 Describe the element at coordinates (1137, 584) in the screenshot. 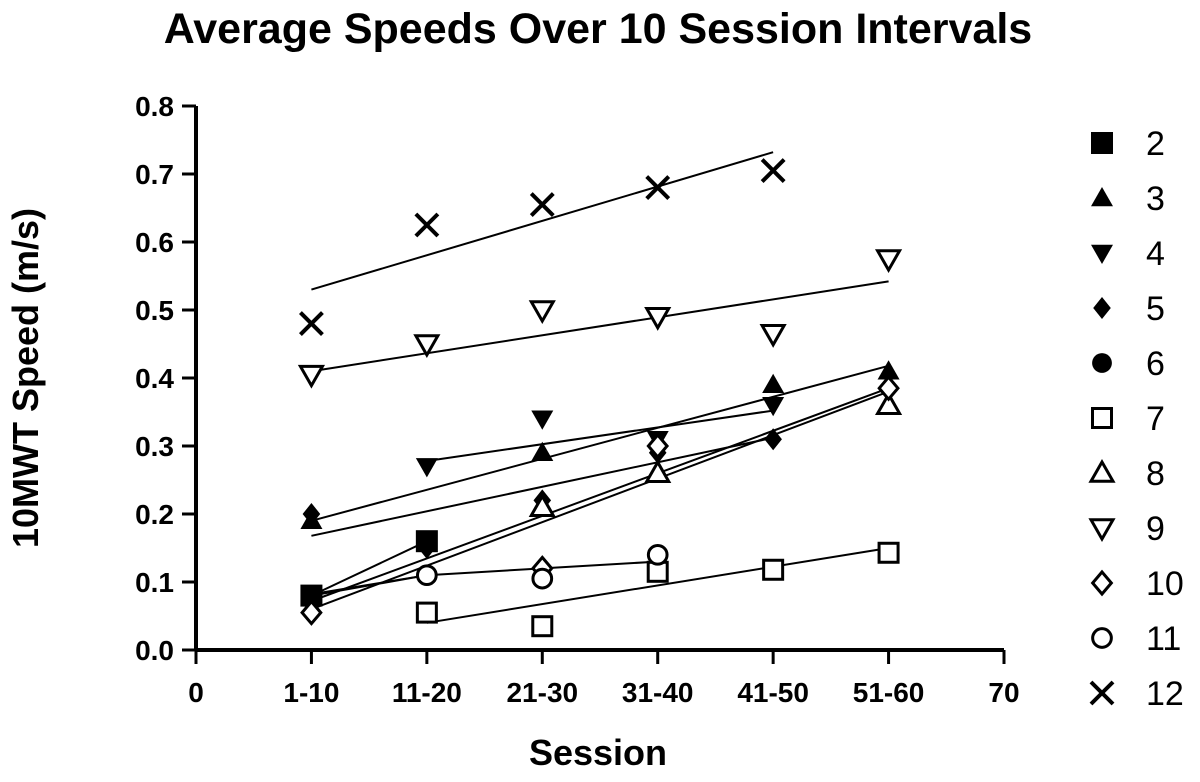

I see `legend-item-10: 10` at that location.